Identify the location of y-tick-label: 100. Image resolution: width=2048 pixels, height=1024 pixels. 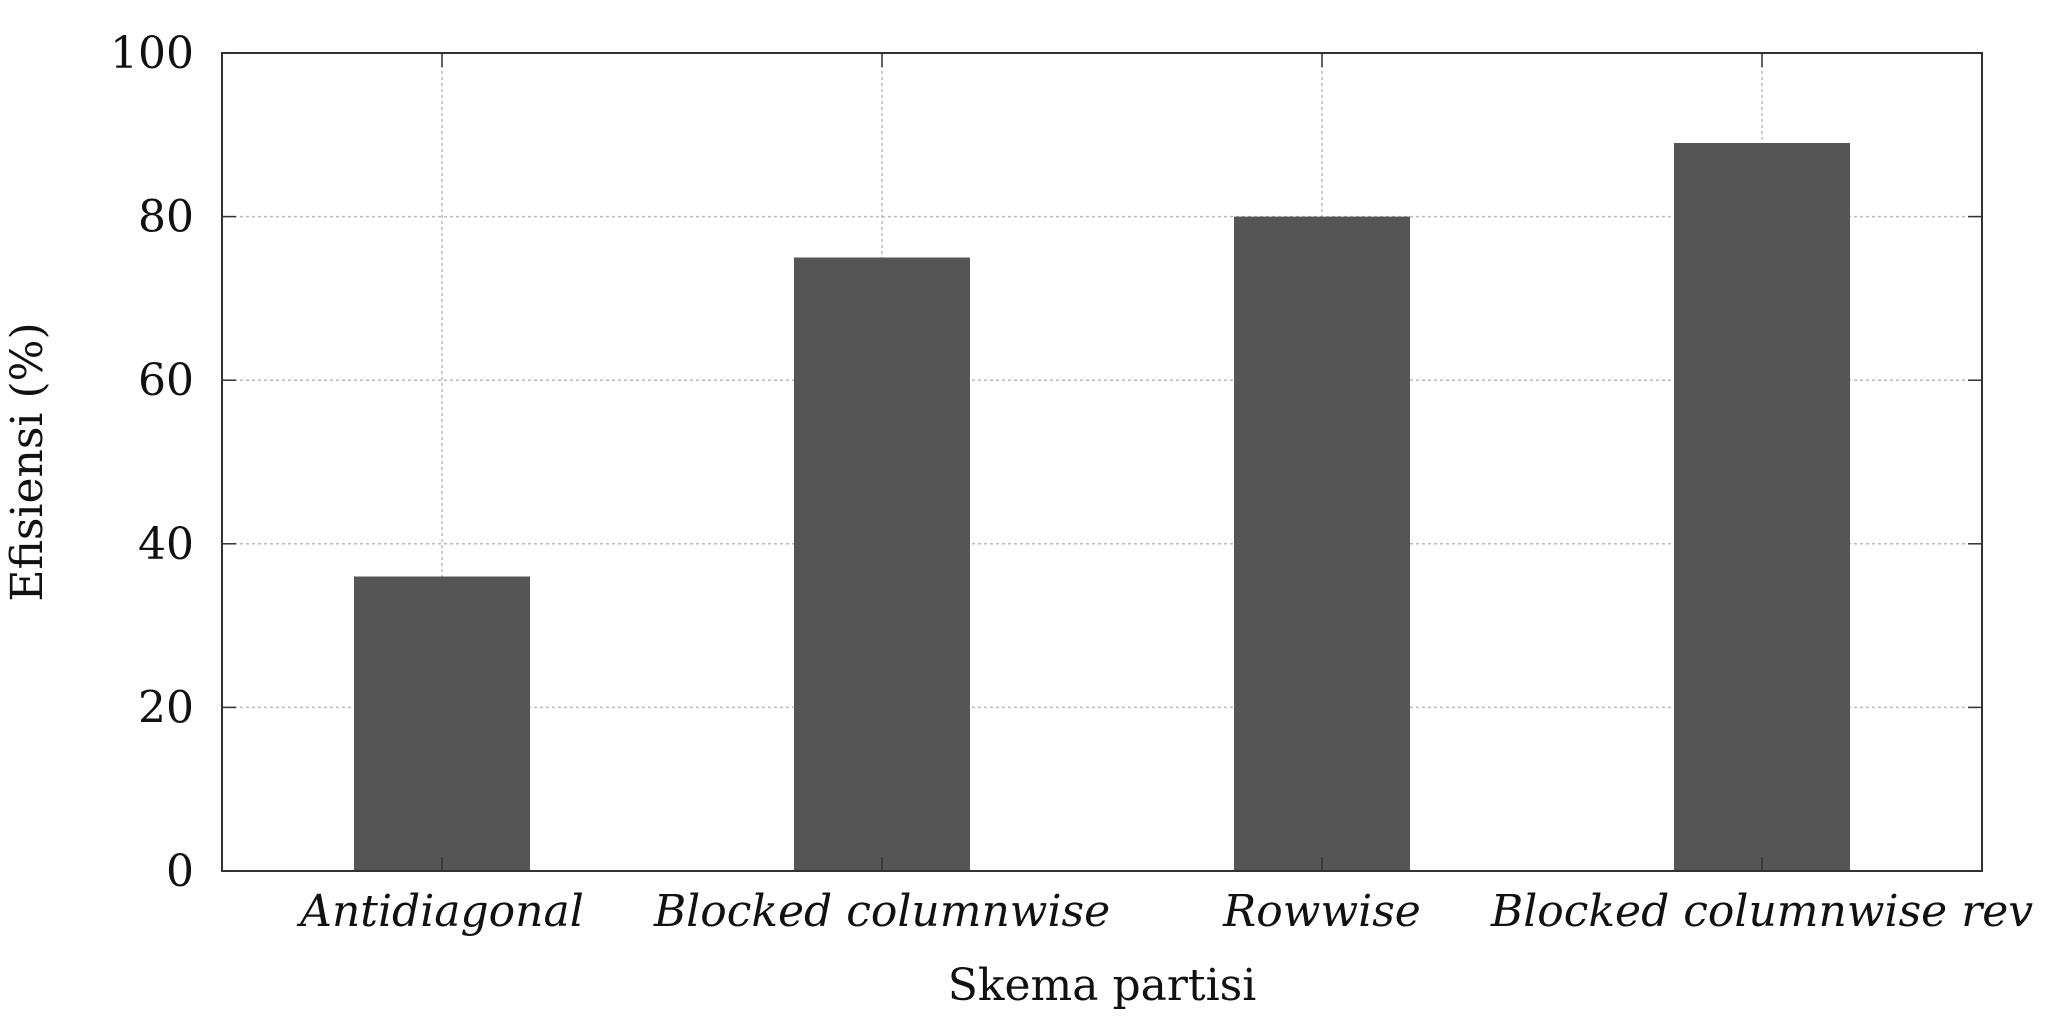
(152, 53).